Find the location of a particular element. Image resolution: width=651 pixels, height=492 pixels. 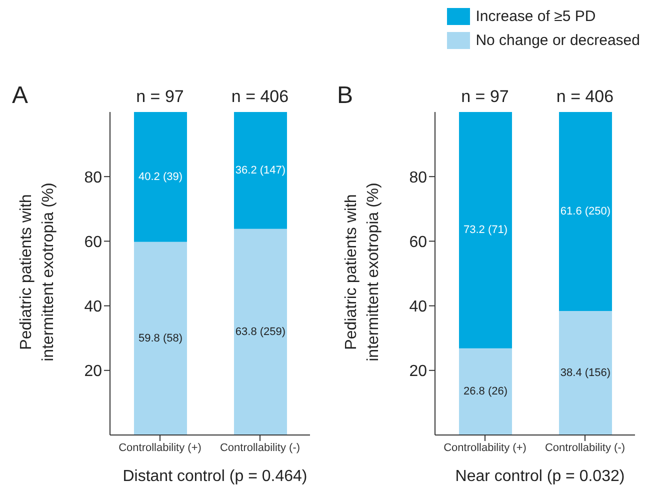

legend-label: Increase of ≥5 PD is located at coordinates (536, 16).